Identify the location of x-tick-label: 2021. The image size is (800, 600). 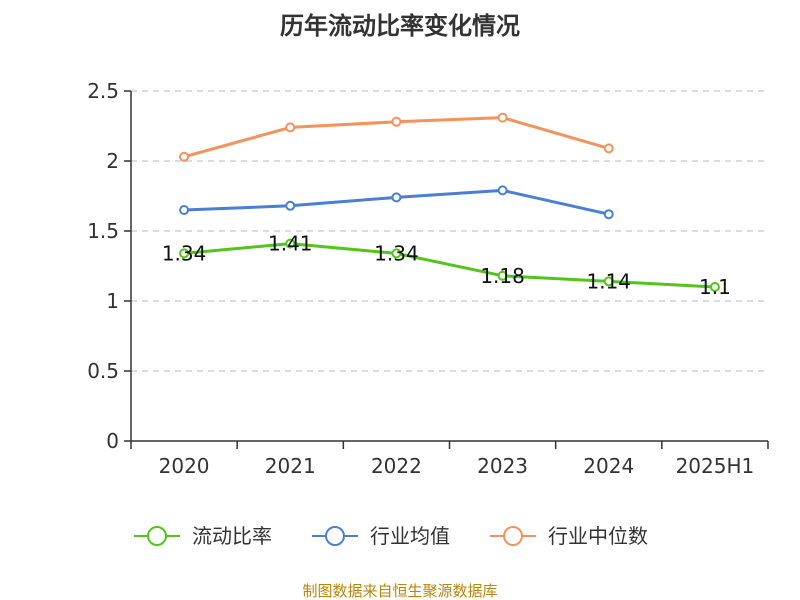
(290, 466).